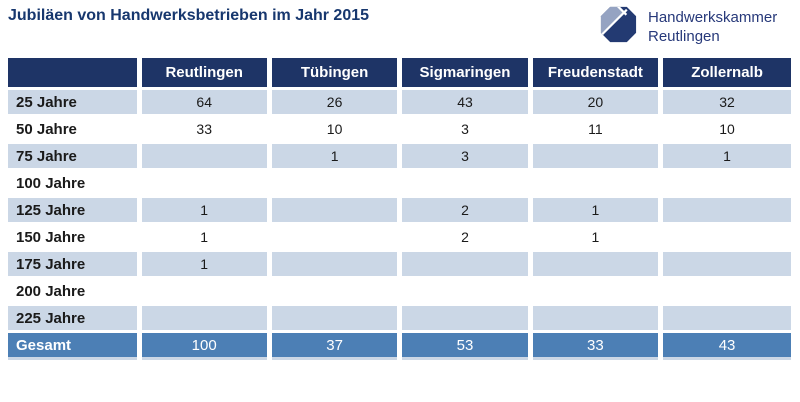 This screenshot has height=402, width=800. Describe the element at coordinates (333, 345) in the screenshot. I see `total-cell: 37` at that location.